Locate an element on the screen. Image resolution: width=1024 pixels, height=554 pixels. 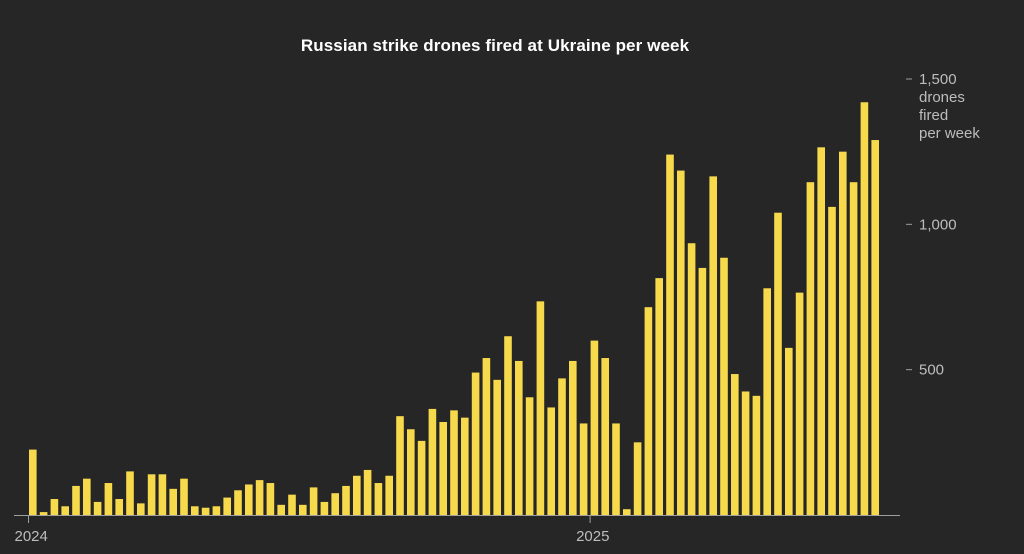
x-tick-label: 2025 is located at coordinates (592, 536).